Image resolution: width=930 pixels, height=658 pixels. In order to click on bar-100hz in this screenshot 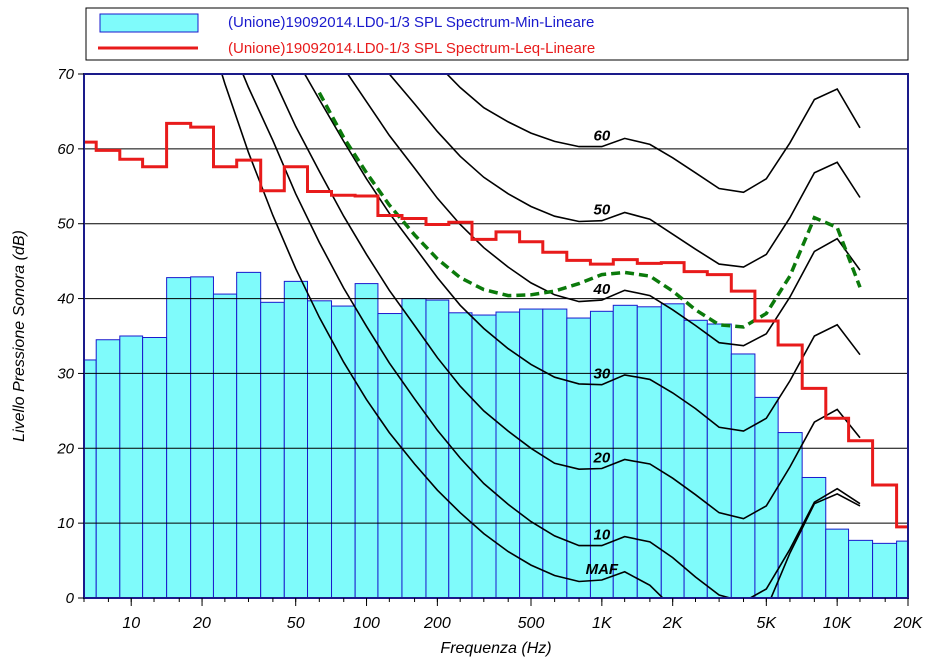, I will do `click(366, 441)`.